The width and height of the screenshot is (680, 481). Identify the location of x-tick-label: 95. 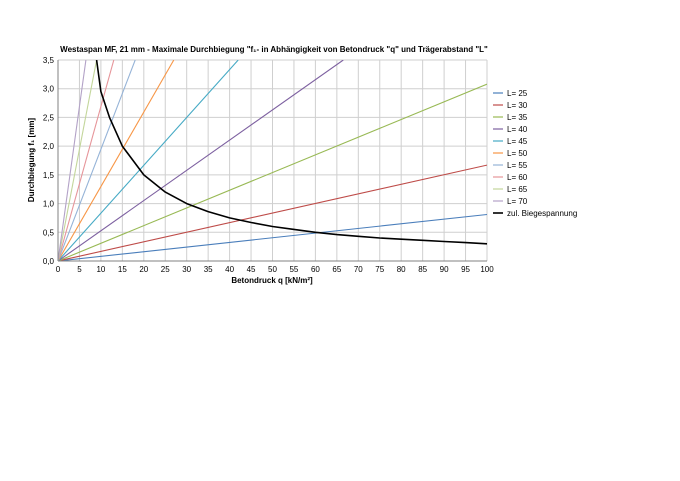
(465, 269).